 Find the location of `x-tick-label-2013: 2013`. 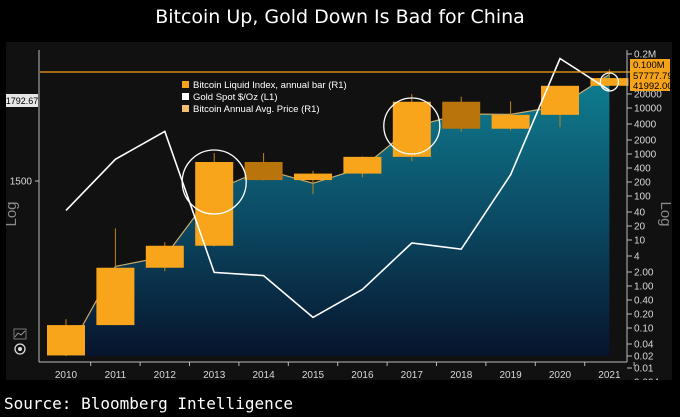

x-tick-label-2013: 2013 is located at coordinates (214, 375).